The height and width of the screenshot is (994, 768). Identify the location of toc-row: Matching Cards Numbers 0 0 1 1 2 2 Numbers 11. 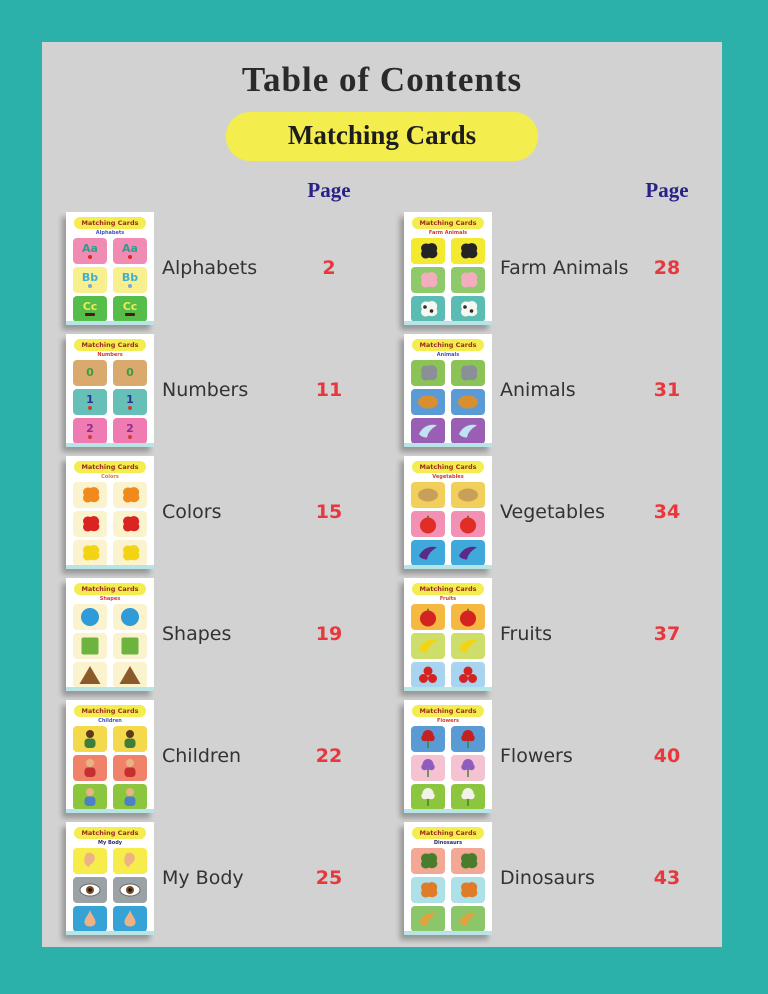
(213, 390).